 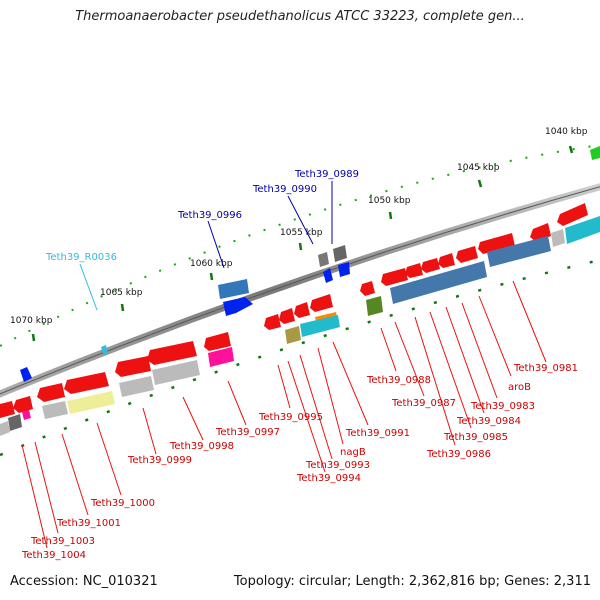 What do you see at coordinates (81, 257) in the screenshot?
I see `label-teth39-r0036: Teth39_R0036` at bounding box center [81, 257].